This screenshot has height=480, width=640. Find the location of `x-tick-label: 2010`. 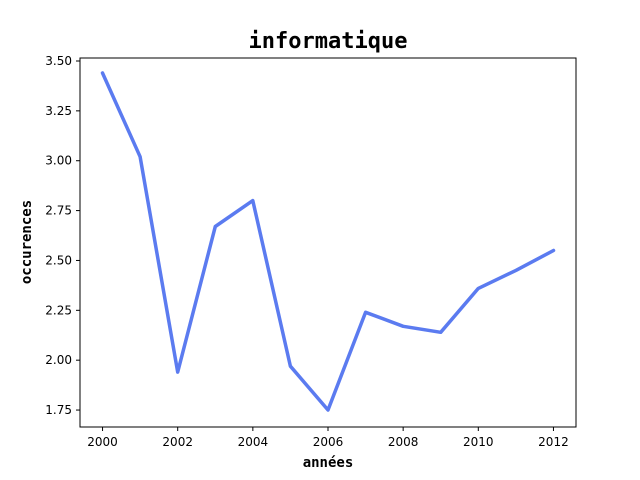

x-tick-label: 2010 is located at coordinates (478, 442).